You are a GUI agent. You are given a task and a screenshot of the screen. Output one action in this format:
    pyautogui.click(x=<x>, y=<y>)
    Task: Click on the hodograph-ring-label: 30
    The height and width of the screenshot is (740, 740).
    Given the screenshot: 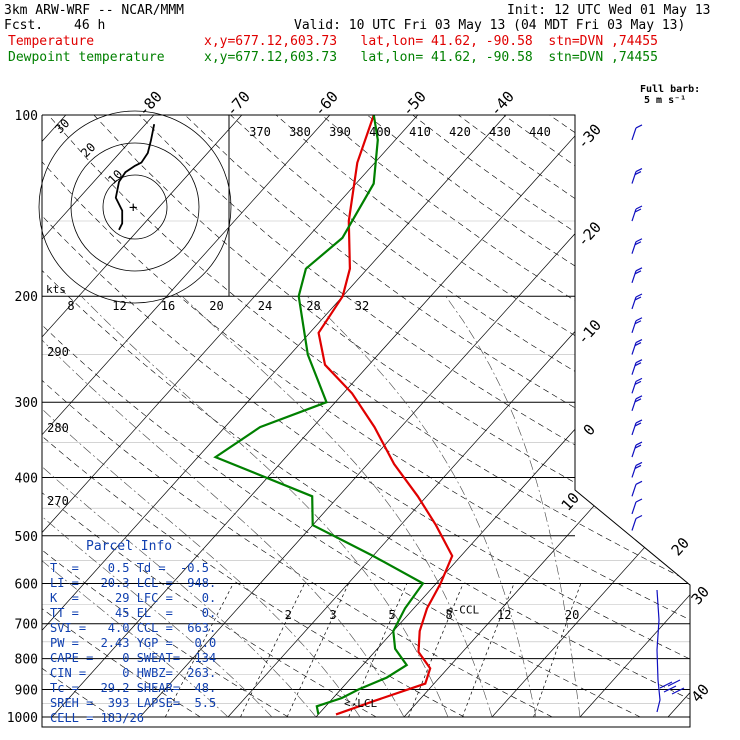 What is the action you would take?
    pyautogui.click(x=62, y=126)
    